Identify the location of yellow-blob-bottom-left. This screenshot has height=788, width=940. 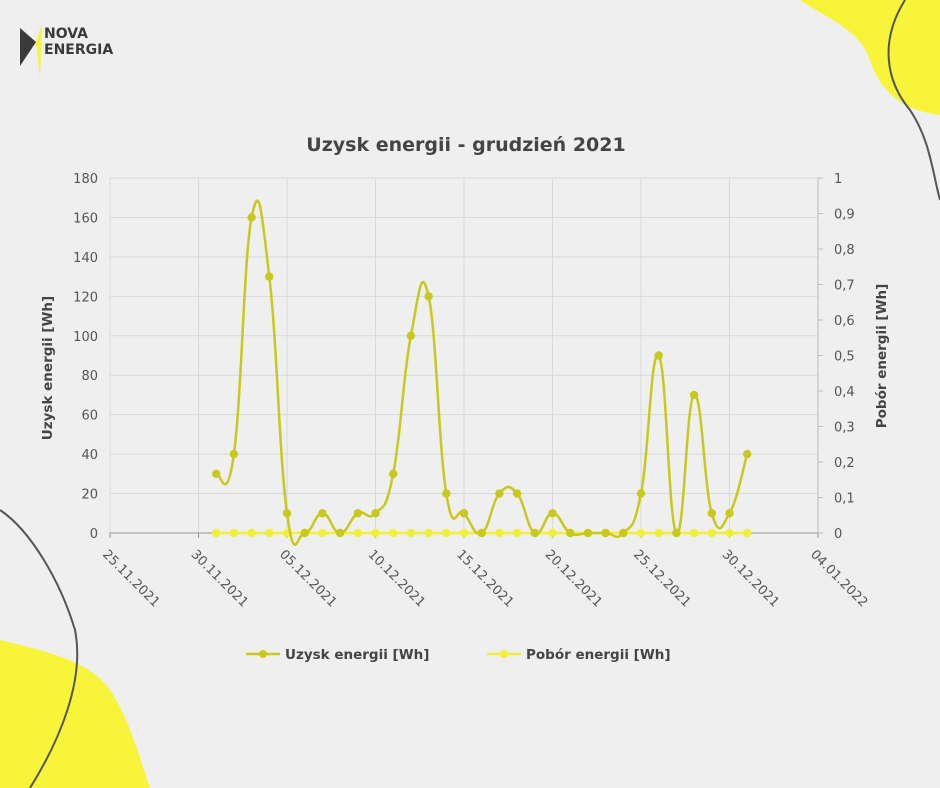
(75, 714).